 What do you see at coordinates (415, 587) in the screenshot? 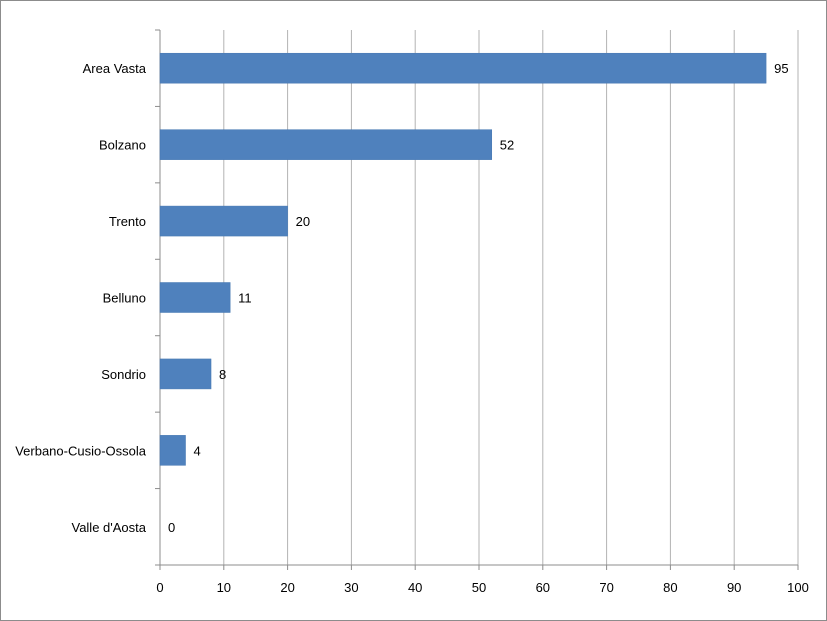
I see `x-tick-label: 40` at bounding box center [415, 587].